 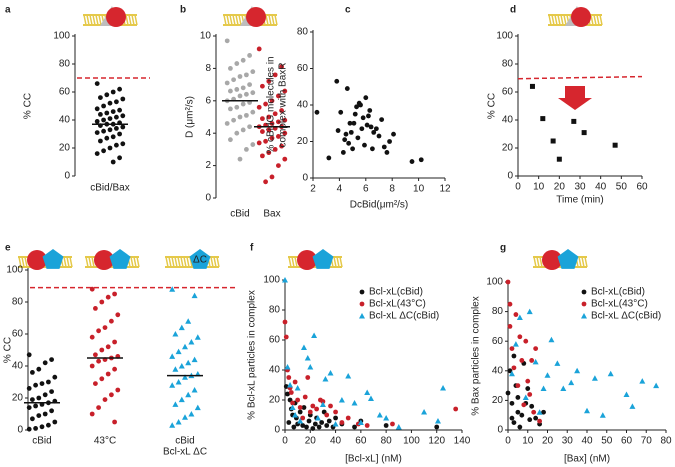 What do you see at coordinates (18, 302) in the screenshot?
I see `y-tick-label: 80` at bounding box center [18, 302].